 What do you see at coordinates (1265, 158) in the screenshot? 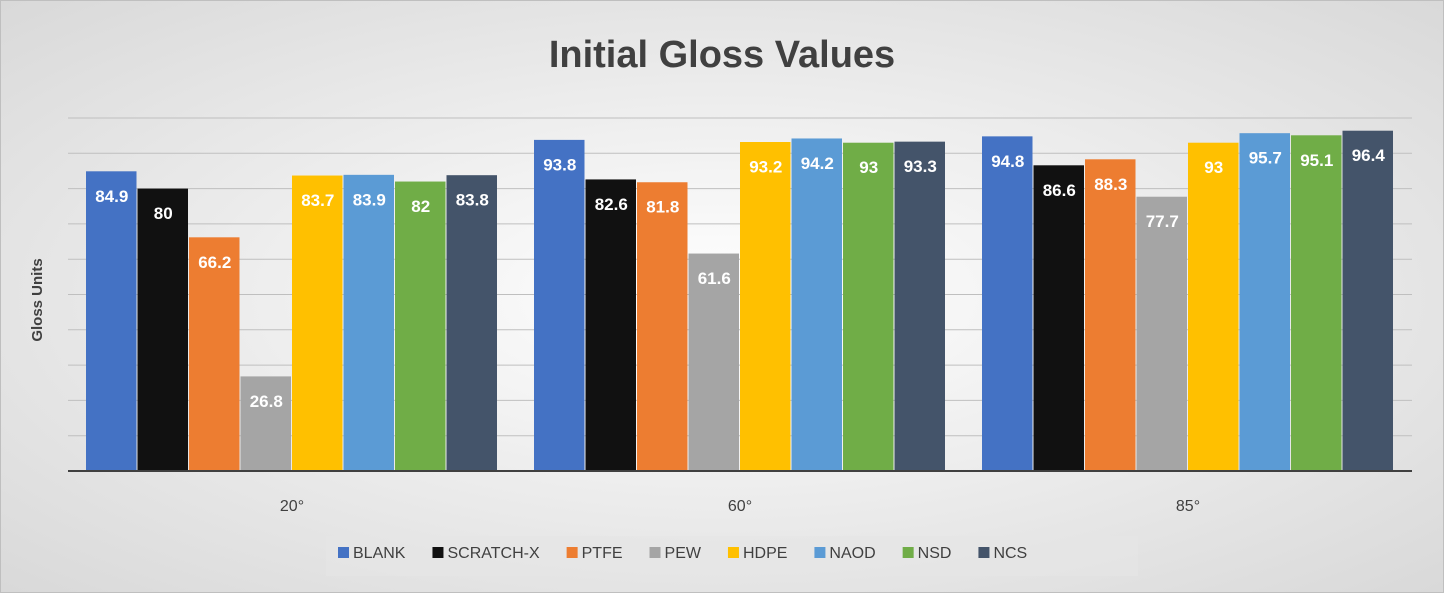
I see `data-label: 95.7` at bounding box center [1265, 158].